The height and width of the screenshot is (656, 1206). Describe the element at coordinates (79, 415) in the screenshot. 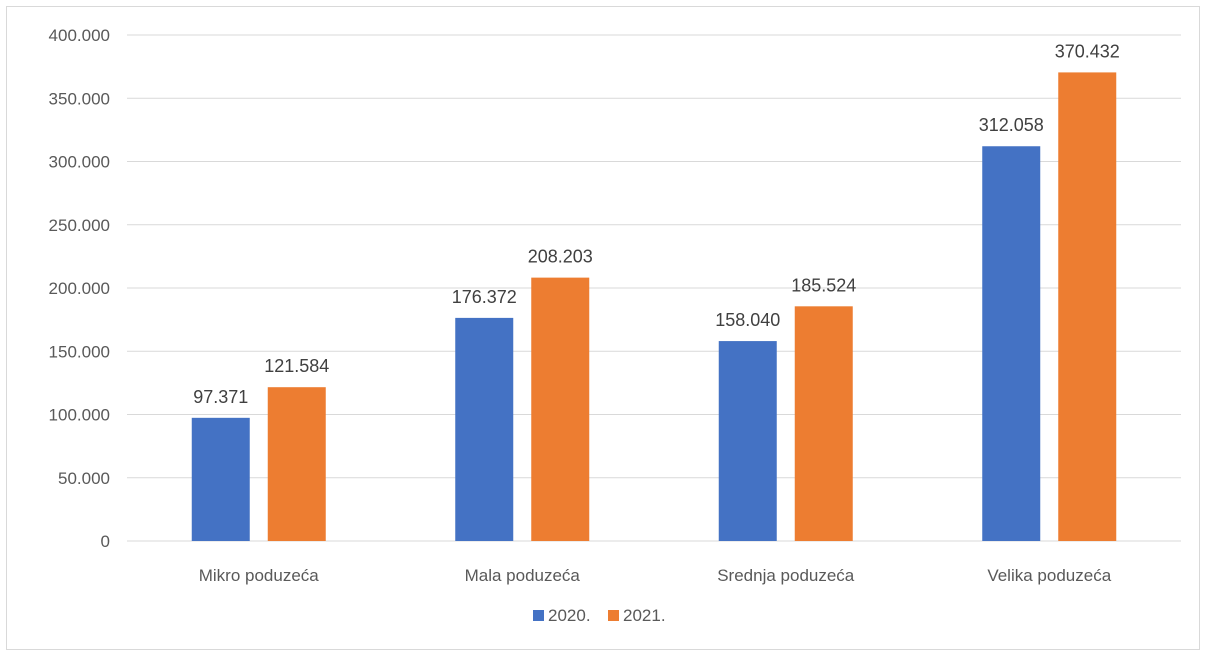

I see `y-tick-label: 100.000` at that location.